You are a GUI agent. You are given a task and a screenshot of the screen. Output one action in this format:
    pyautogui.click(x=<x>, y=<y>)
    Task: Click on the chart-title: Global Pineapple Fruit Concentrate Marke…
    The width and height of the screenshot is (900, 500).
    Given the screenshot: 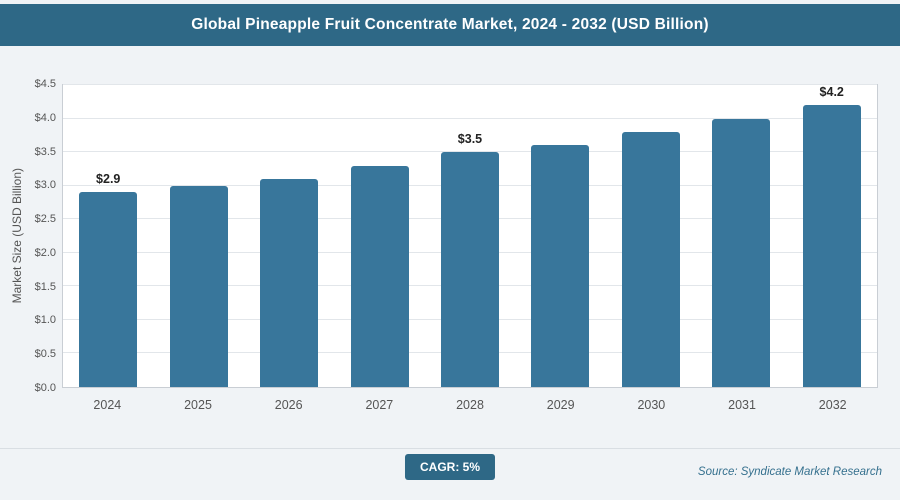 What is the action you would take?
    pyautogui.click(x=450, y=24)
    